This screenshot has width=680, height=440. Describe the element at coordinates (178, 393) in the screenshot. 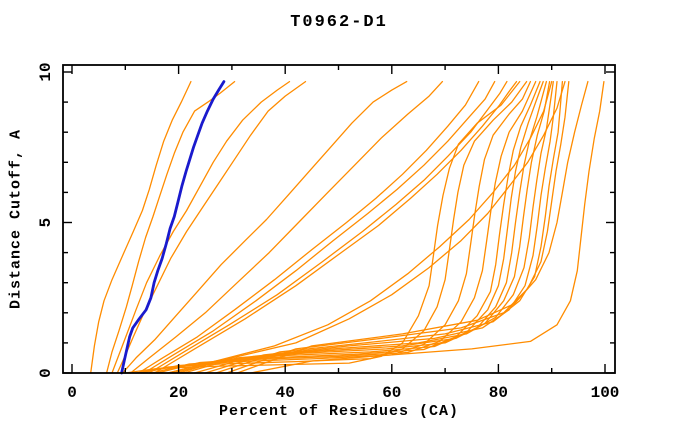

I see `x-tick-label: 20` at that location.